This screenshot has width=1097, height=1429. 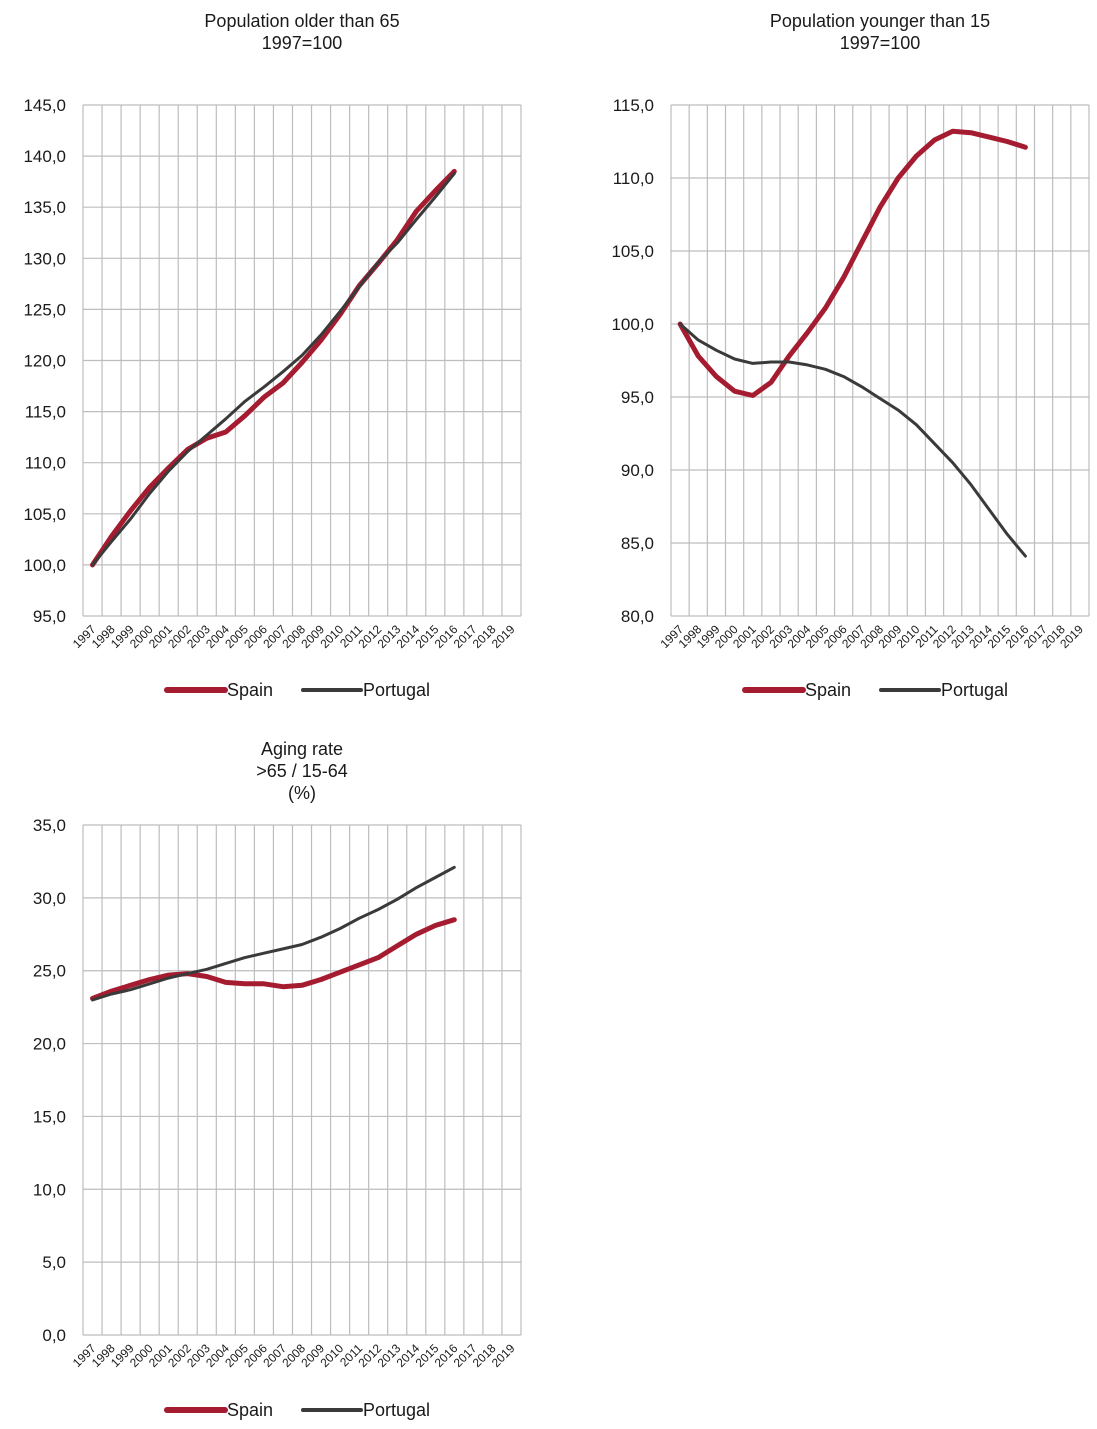 What do you see at coordinates (54, 1262) in the screenshot?
I see `y-tick-label: 5,0` at bounding box center [54, 1262].